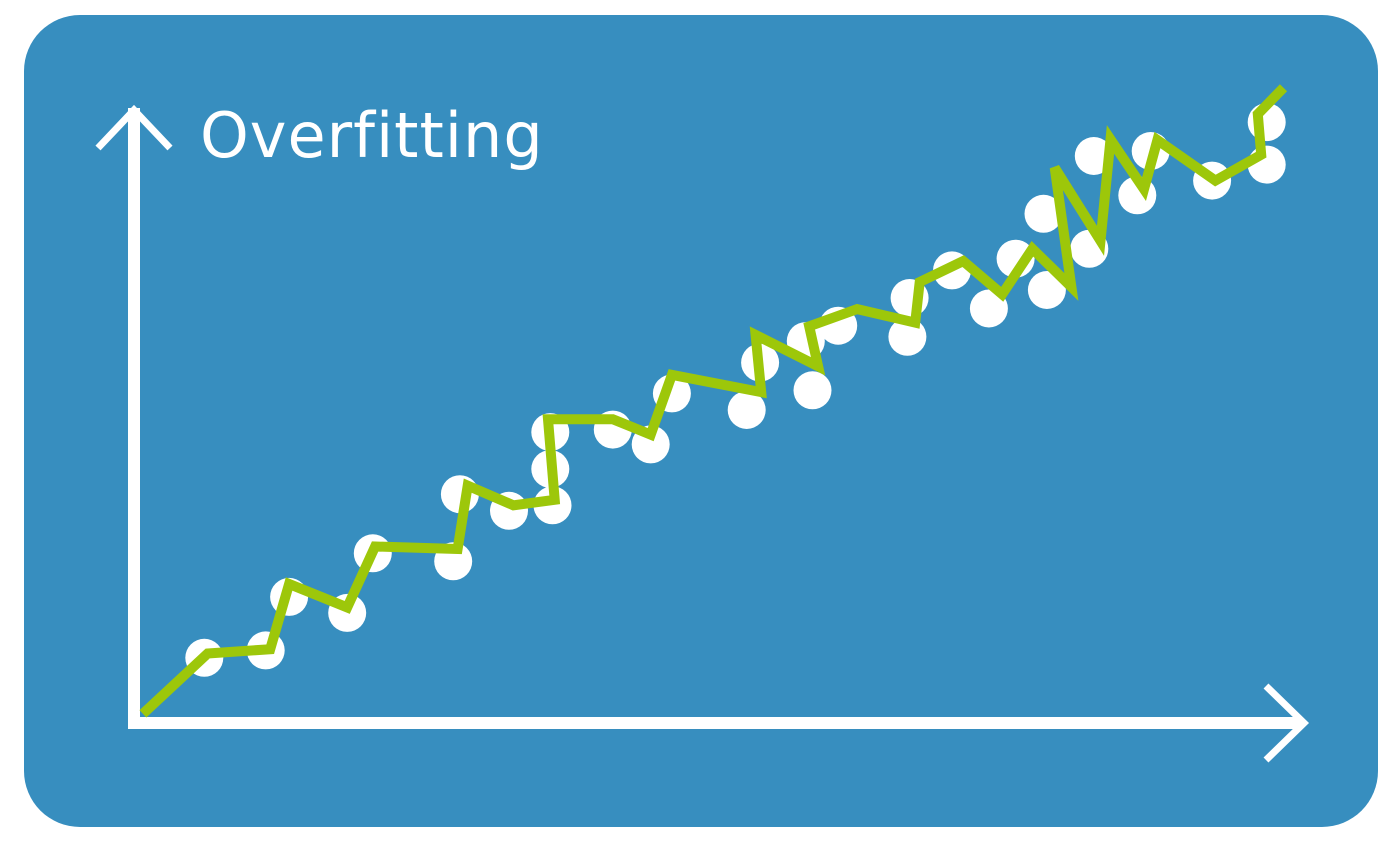  I want to click on x-axis-arrowhead, so click(1286, 723).